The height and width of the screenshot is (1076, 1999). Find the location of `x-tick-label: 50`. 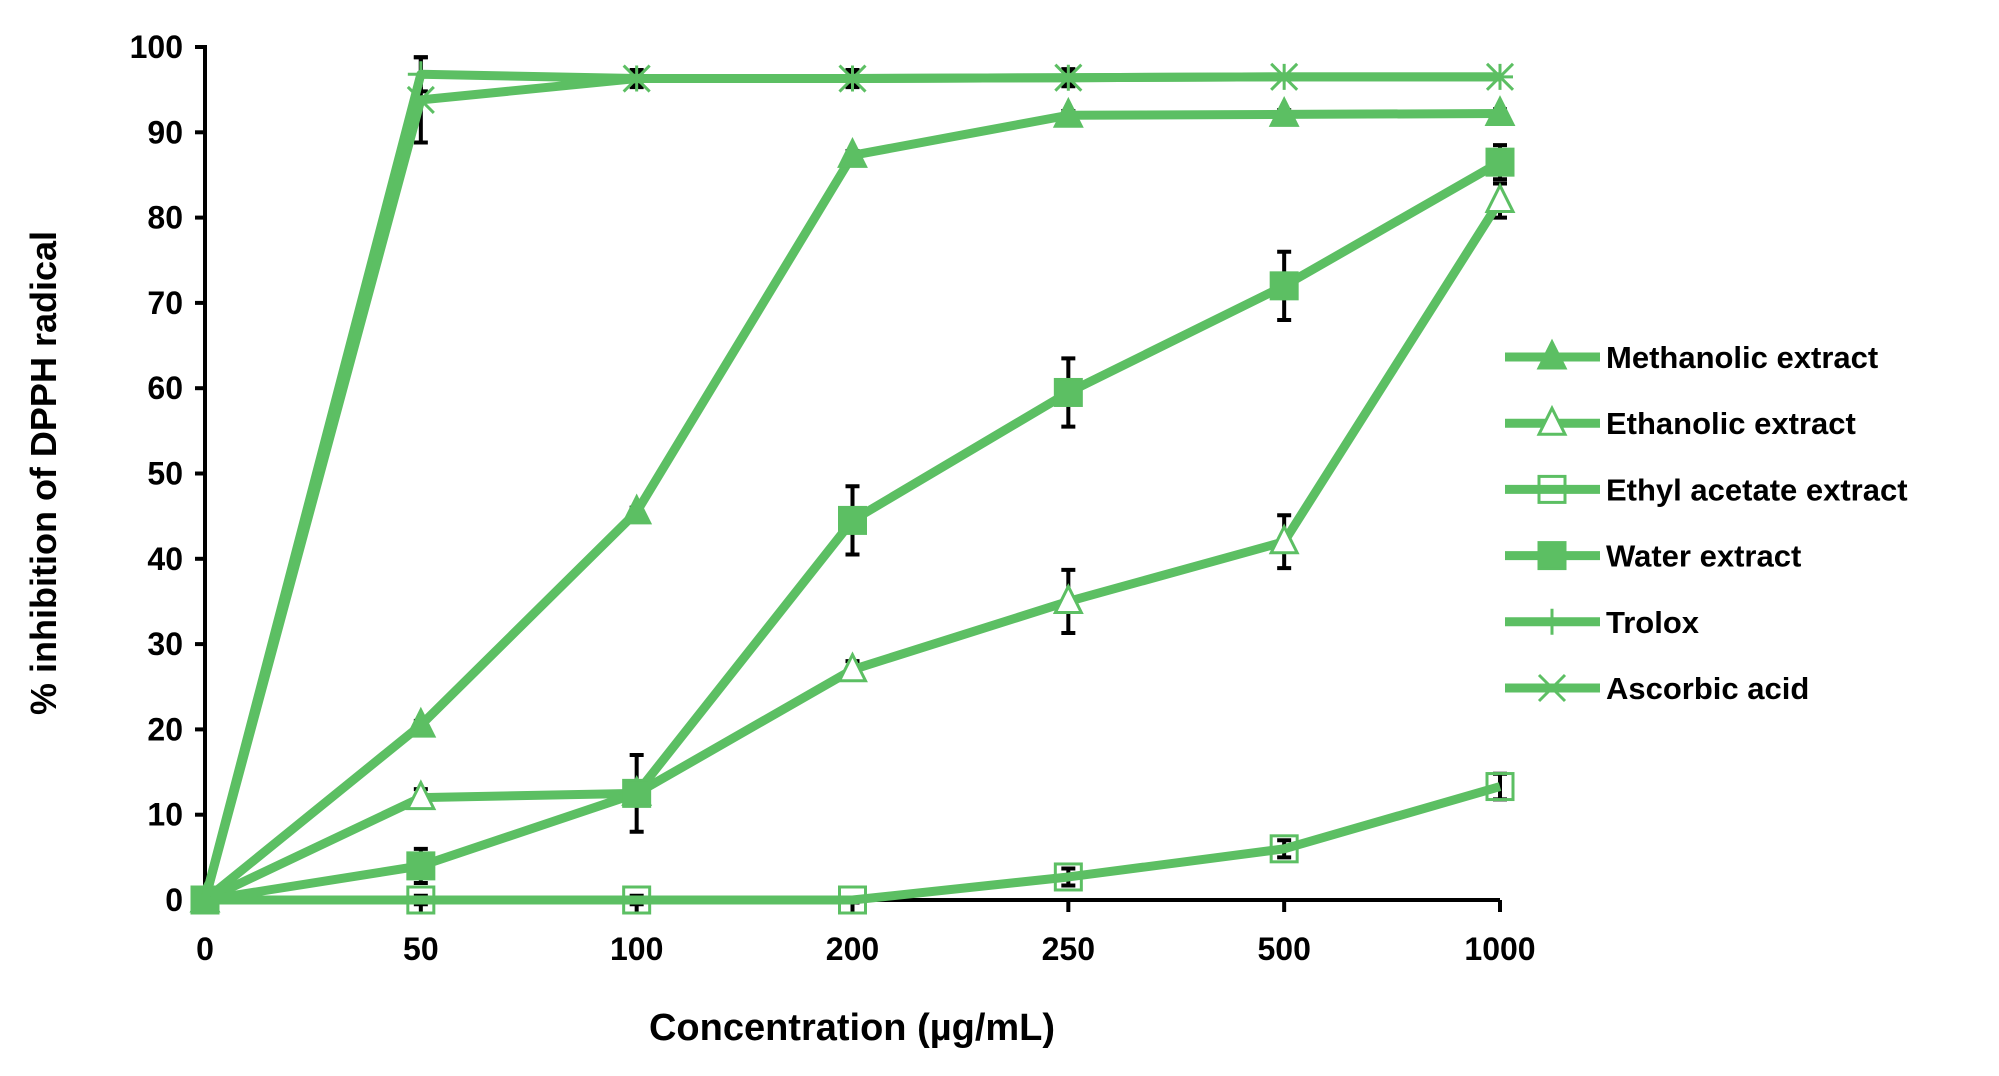

x-tick-label: 50 is located at coordinates (421, 949).